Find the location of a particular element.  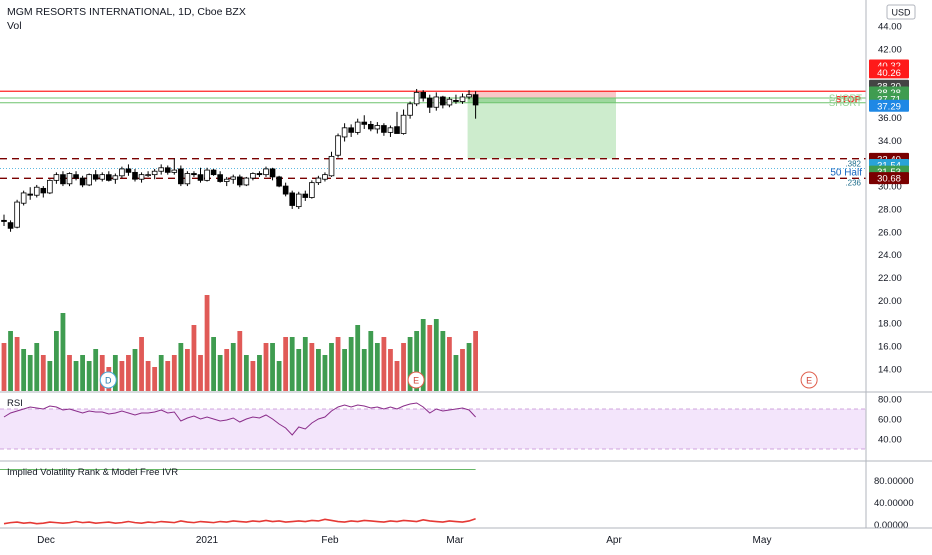

price-tag-label: 40.26 is located at coordinates (889, 73).